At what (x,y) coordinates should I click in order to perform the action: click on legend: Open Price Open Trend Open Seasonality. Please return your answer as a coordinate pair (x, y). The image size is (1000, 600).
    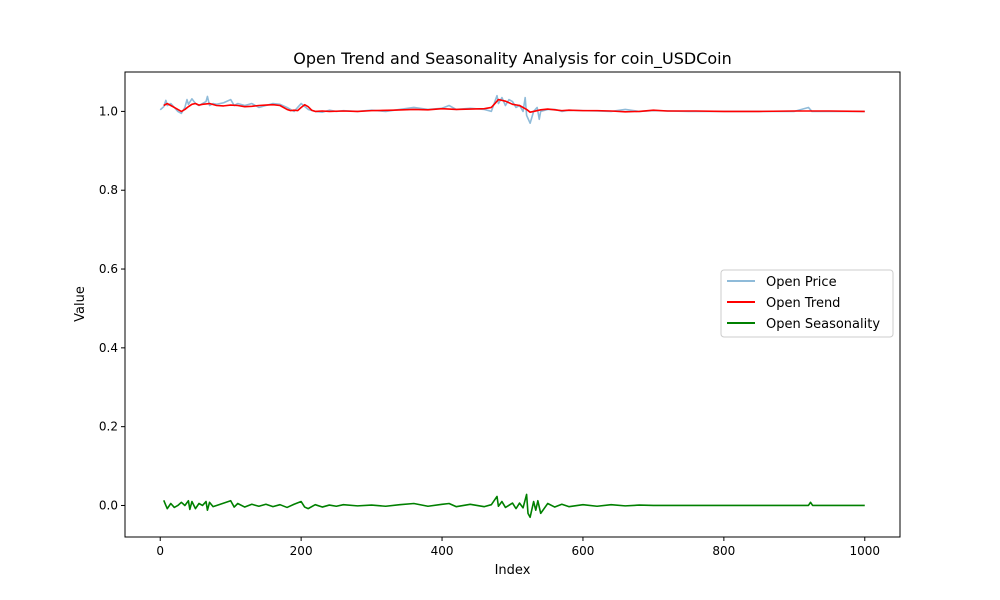
    Looking at the image, I should click on (807, 303).